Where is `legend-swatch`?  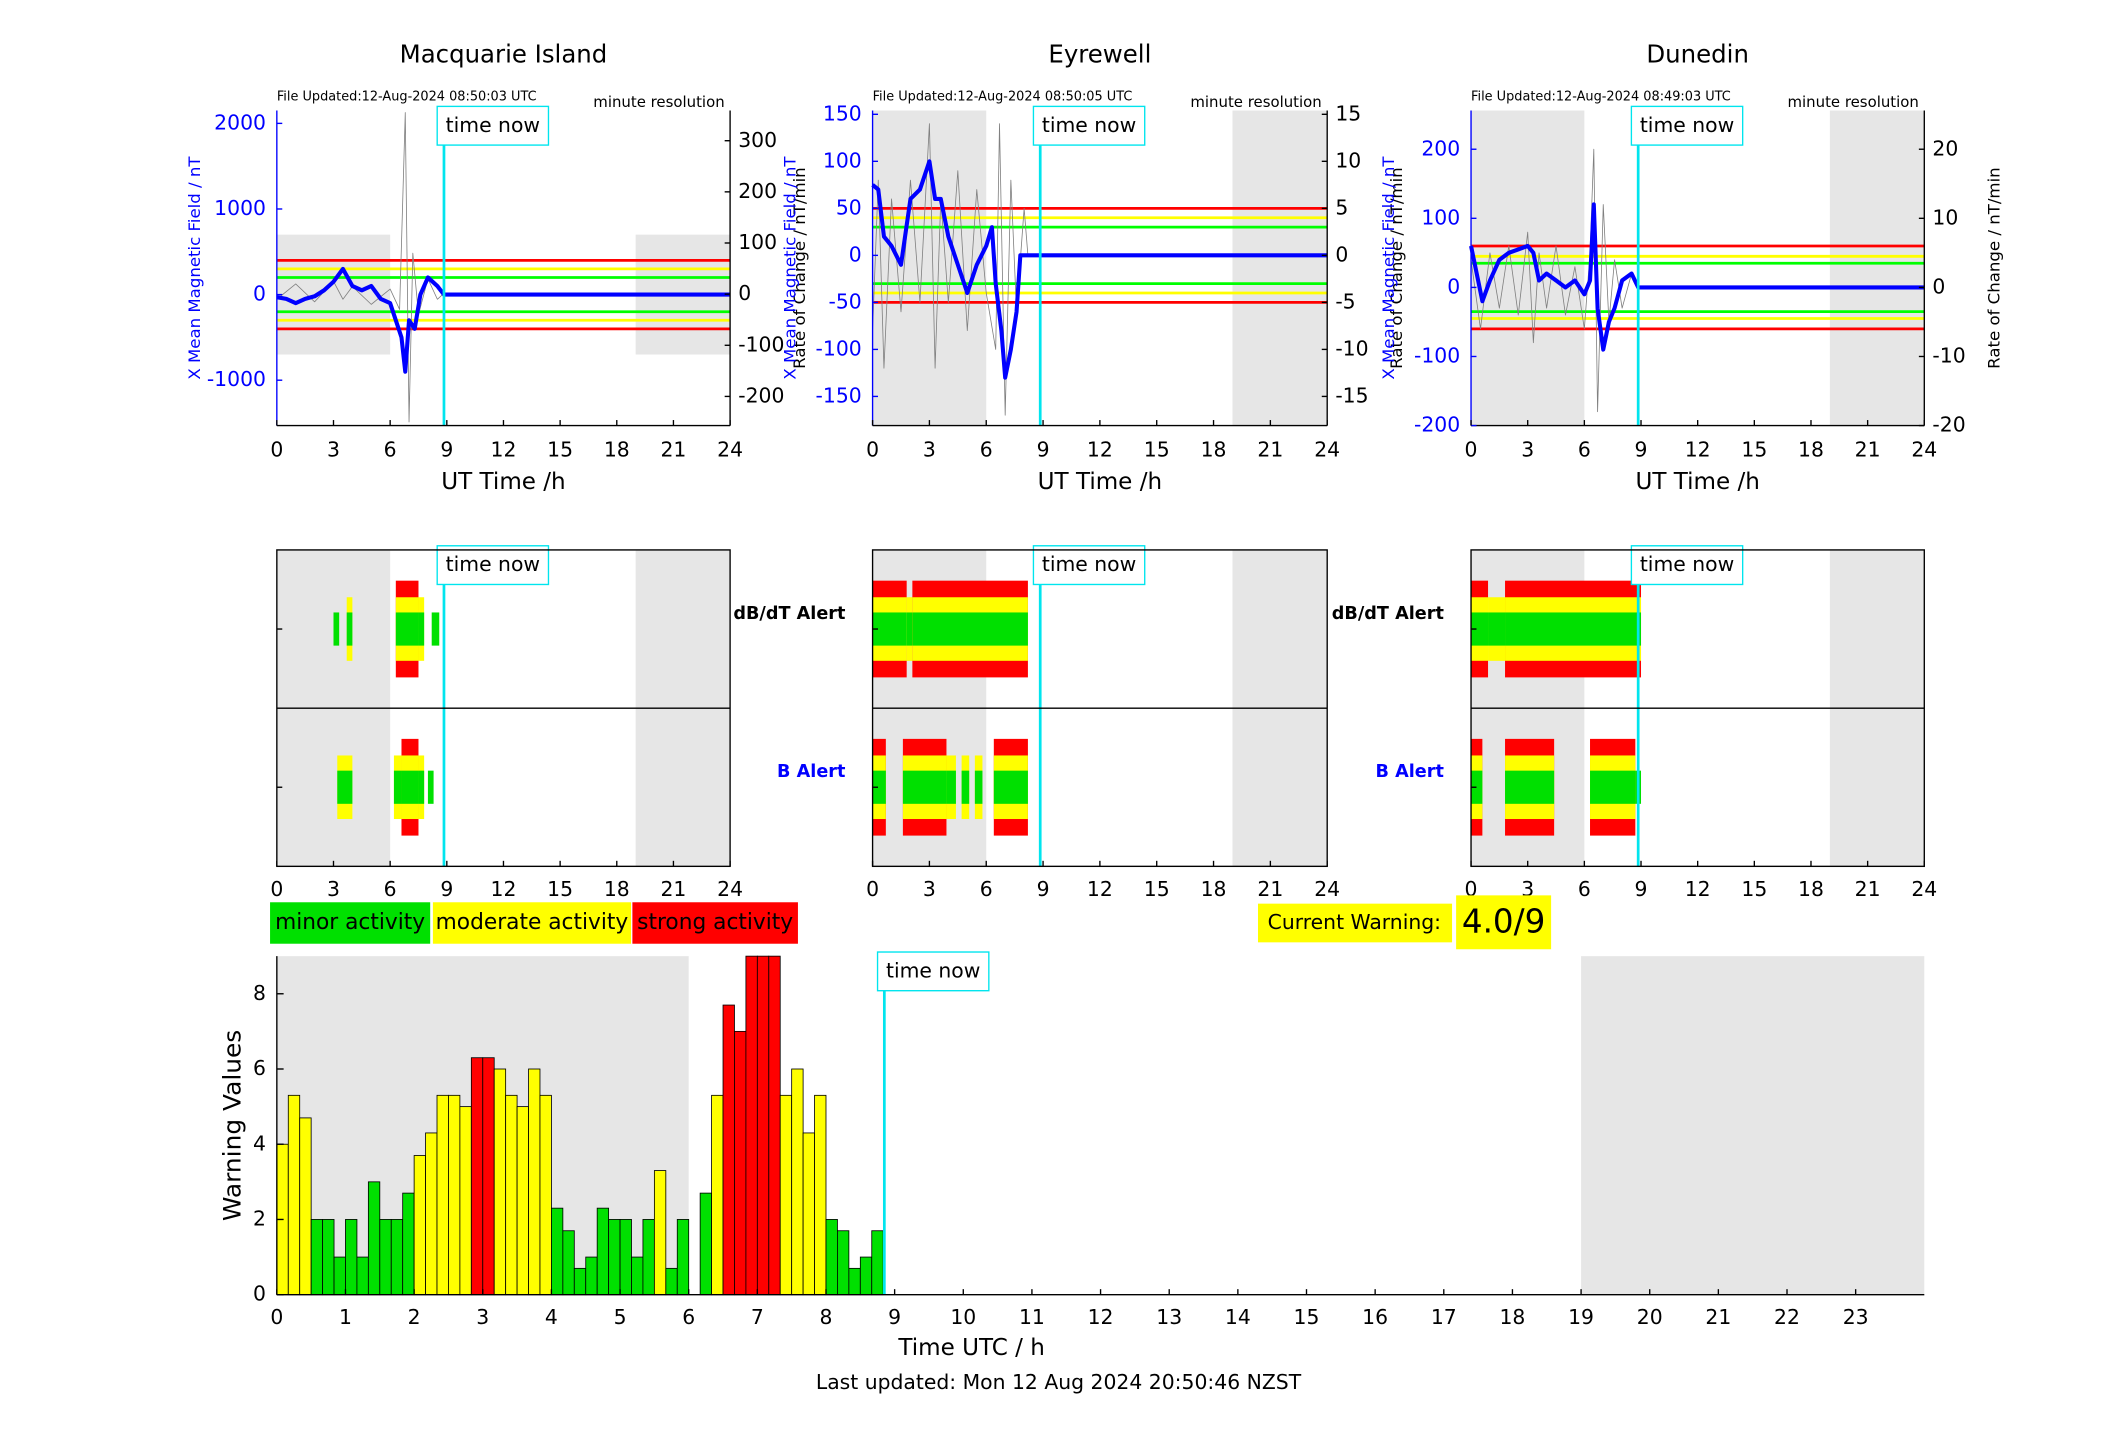 legend-swatch is located at coordinates (350, 923).